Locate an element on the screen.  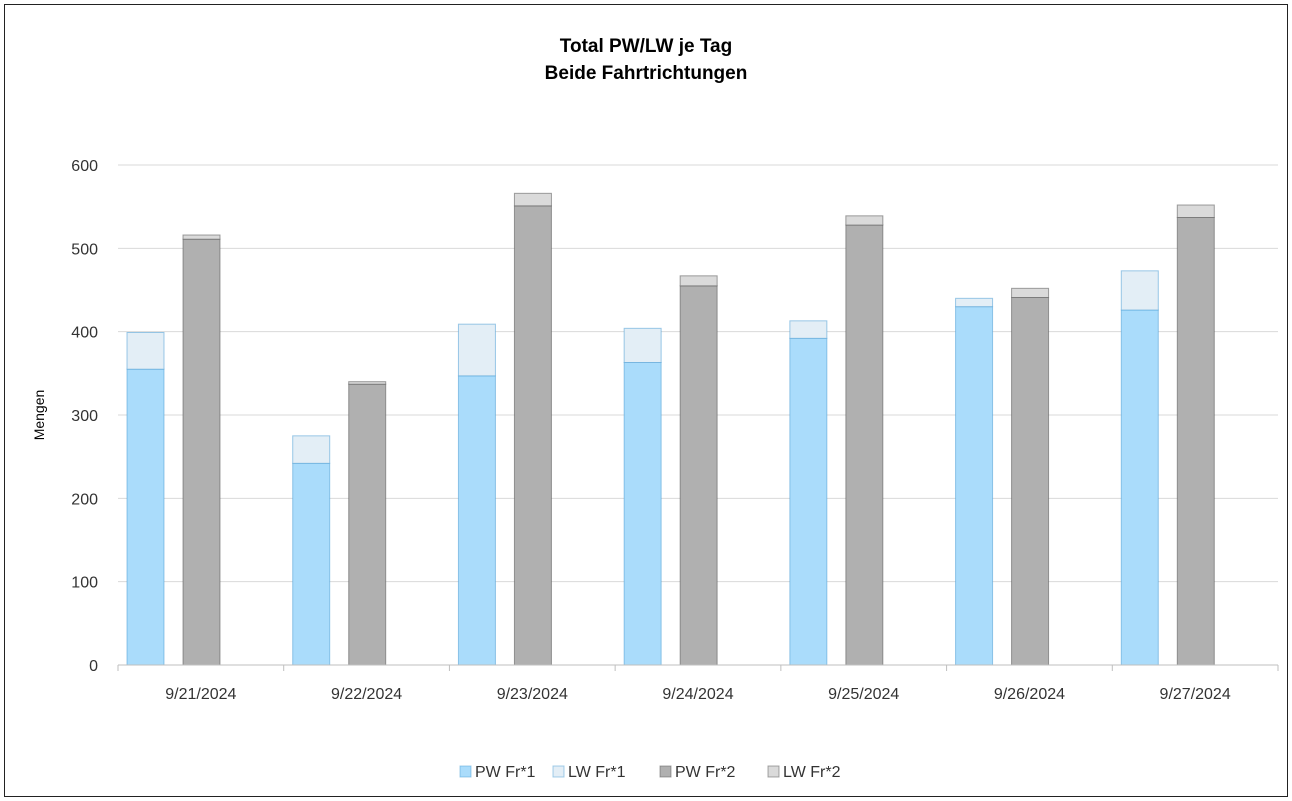
legend-label: LW Fr*1 is located at coordinates (597, 772).